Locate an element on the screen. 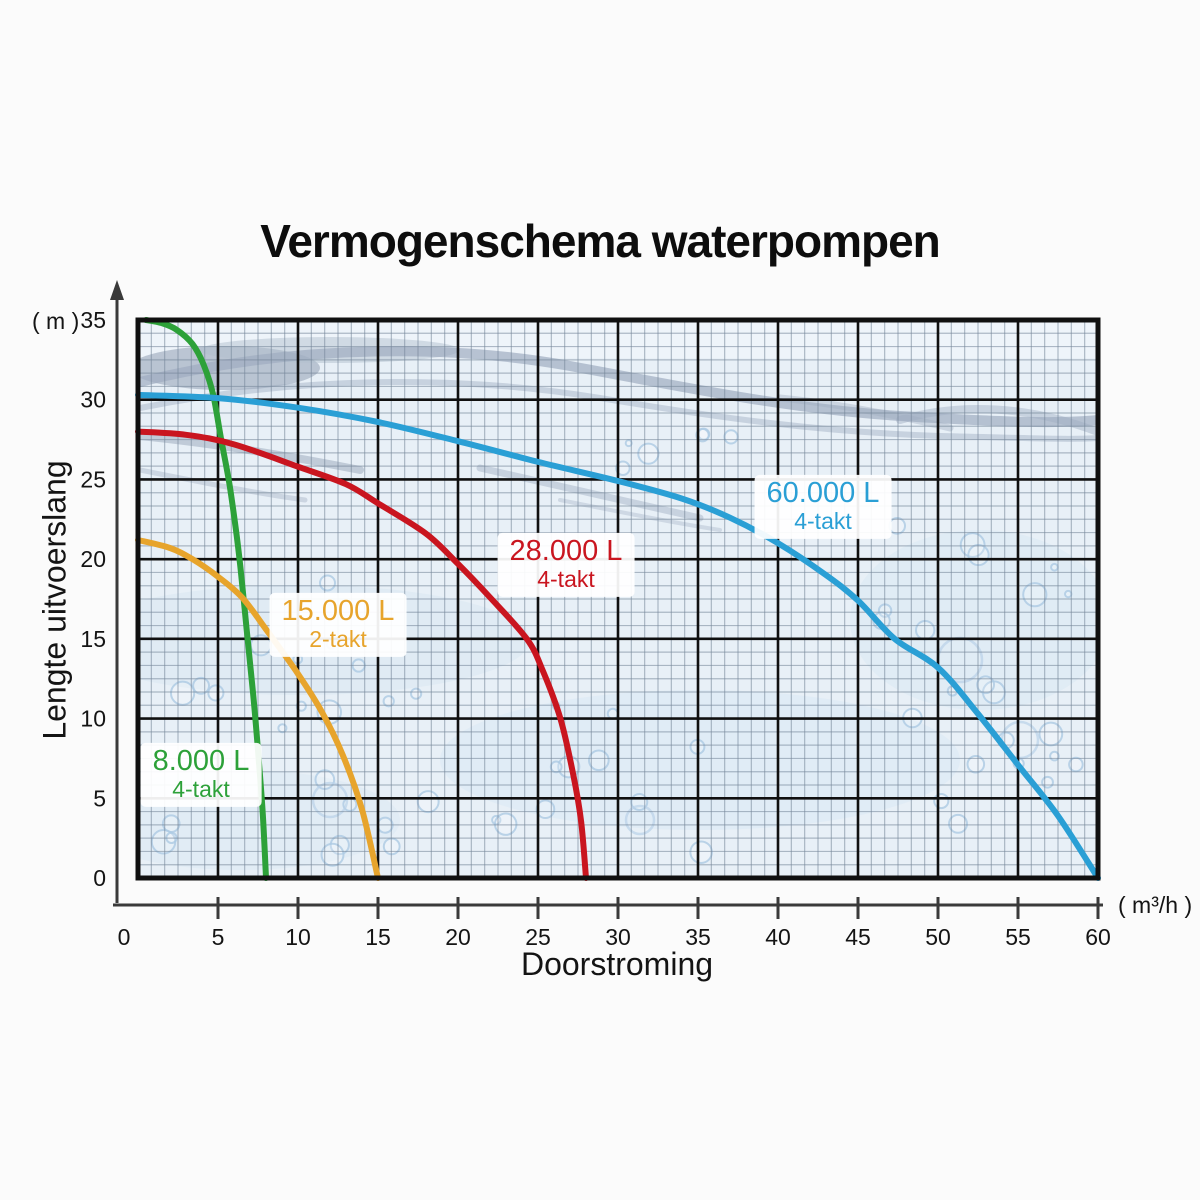 This screenshot has width=1200, height=1200. x-tick-label-0: 0 is located at coordinates (124, 937).